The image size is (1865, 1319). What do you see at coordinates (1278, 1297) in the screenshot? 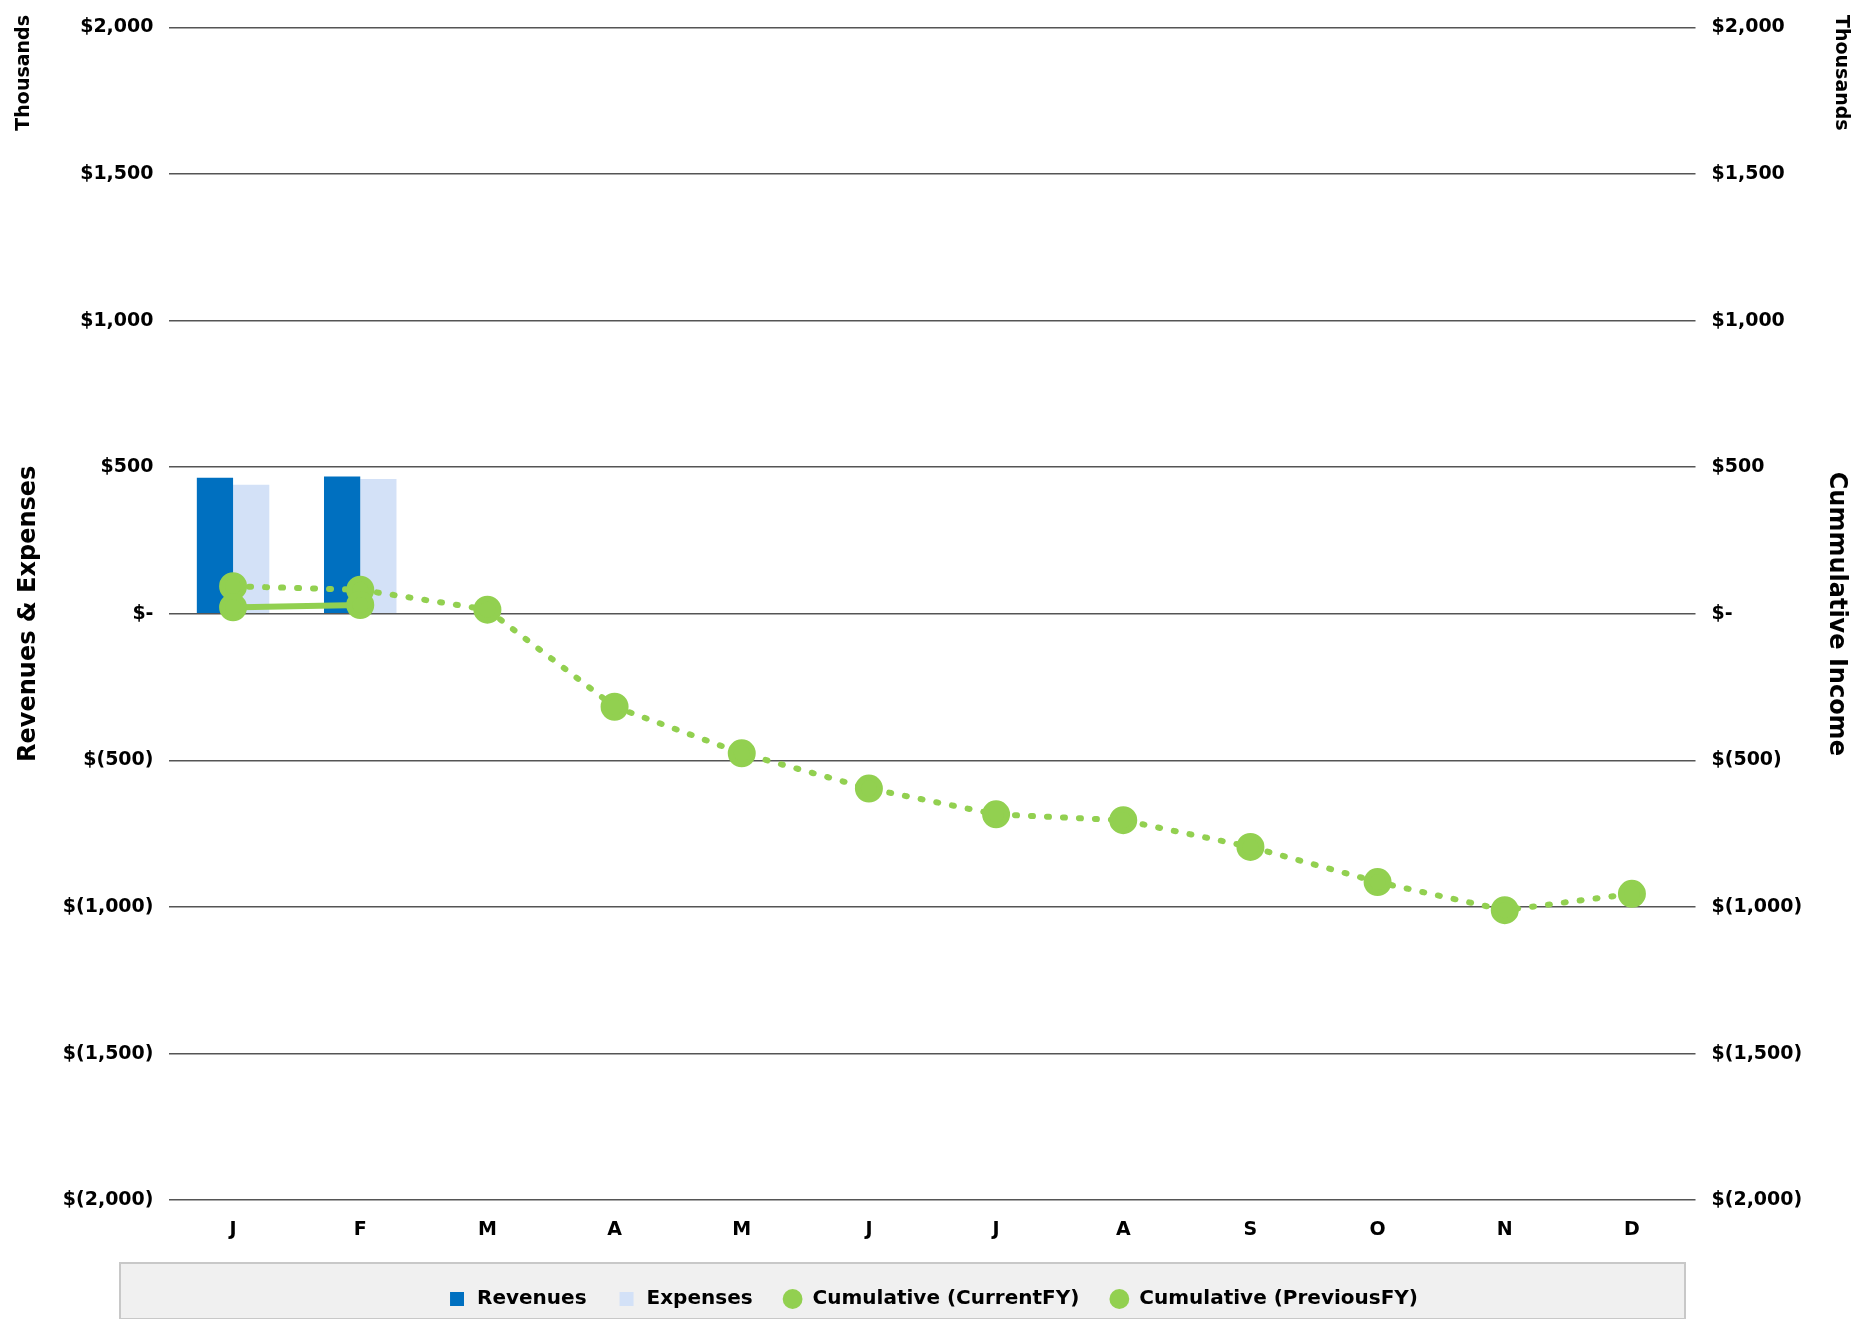
I see `legend-label: Cumulative (PreviousFY)` at bounding box center [1278, 1297].